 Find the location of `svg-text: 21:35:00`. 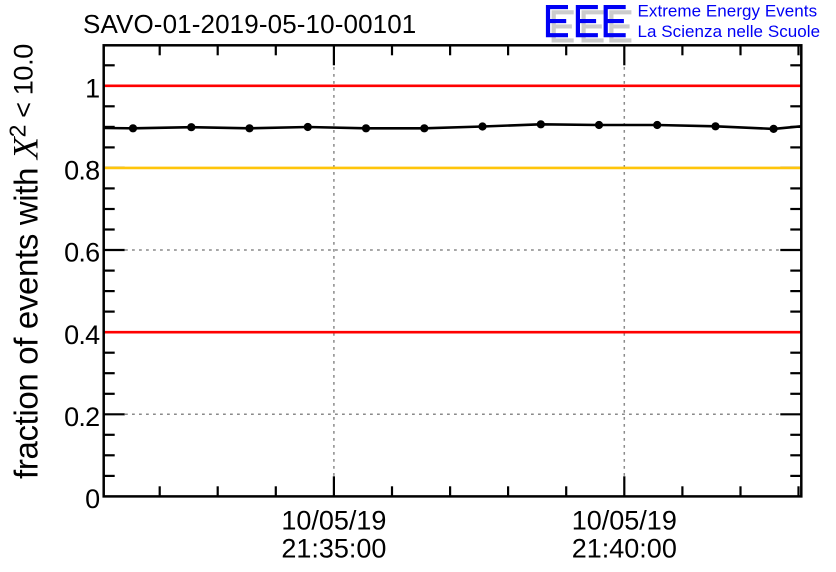

svg-text: 21:35:00 is located at coordinates (333, 549).